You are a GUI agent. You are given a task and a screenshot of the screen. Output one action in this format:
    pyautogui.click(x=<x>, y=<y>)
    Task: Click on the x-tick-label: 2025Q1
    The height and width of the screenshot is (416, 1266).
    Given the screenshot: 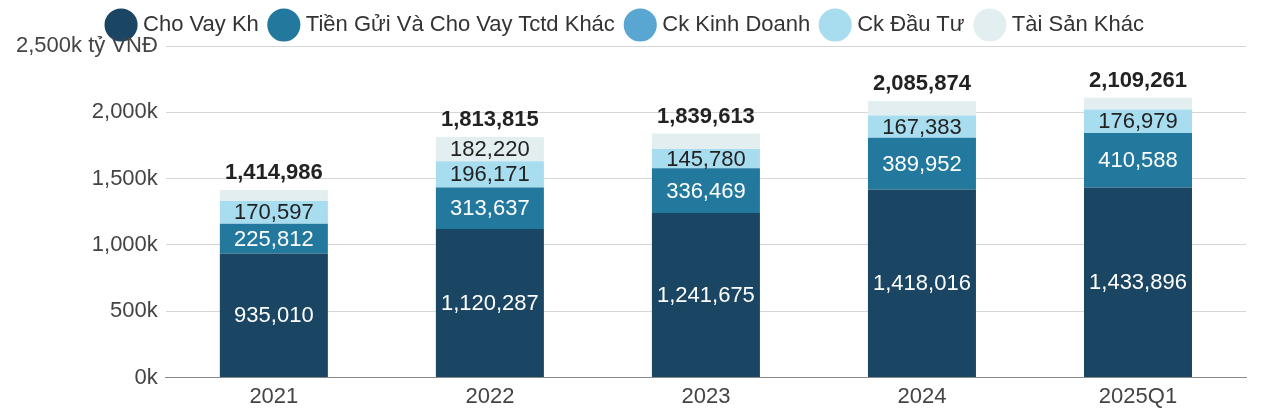 What is the action you would take?
    pyautogui.click(x=1138, y=395)
    